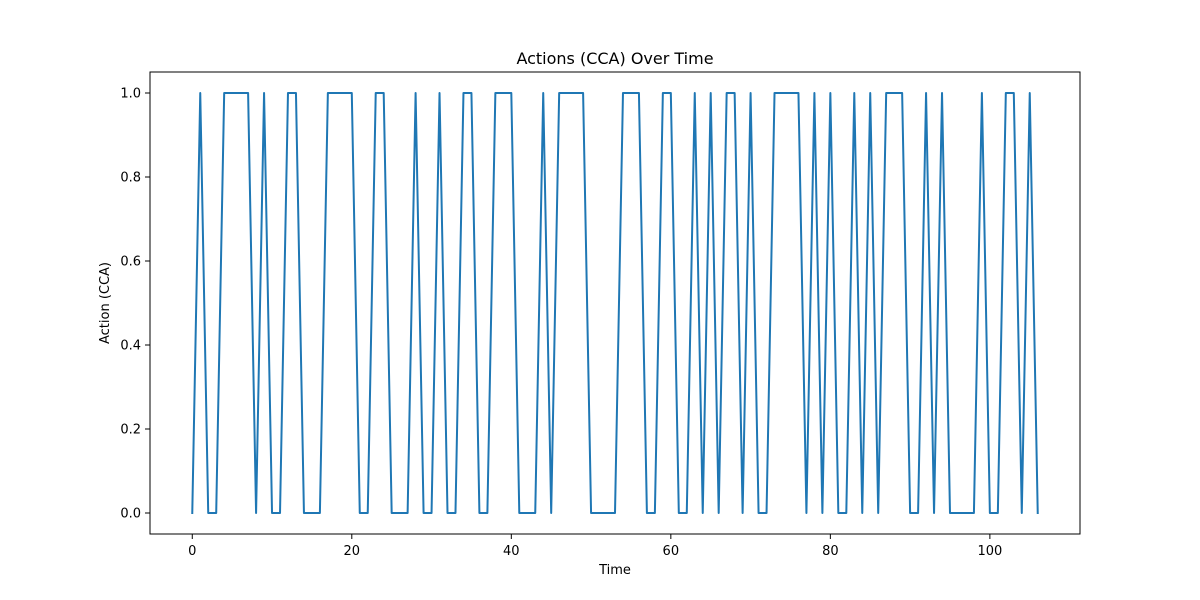 The height and width of the screenshot is (600, 1200). Describe the element at coordinates (595, 546) in the screenshot. I see `x-axis-ticks: 0 20 40 60 80 100` at that location.